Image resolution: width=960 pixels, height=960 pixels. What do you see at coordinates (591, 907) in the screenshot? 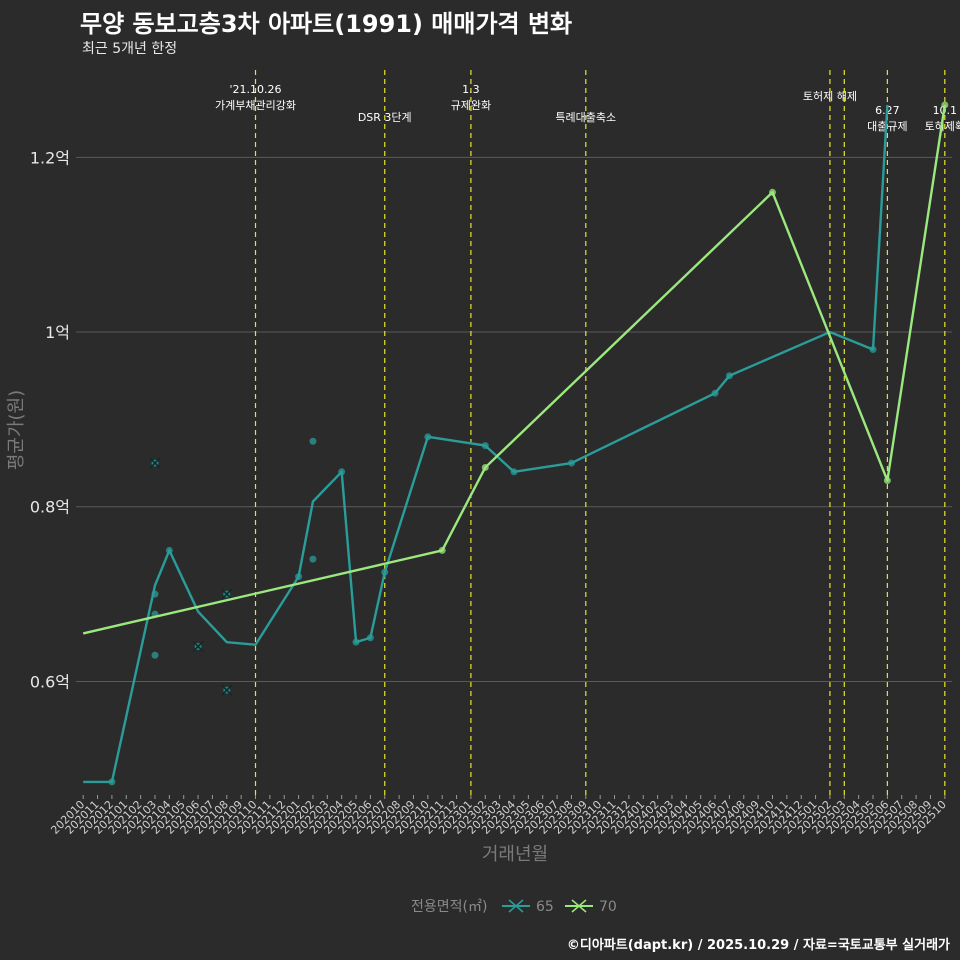
I see `legend-key-70: 70` at bounding box center [591, 907].